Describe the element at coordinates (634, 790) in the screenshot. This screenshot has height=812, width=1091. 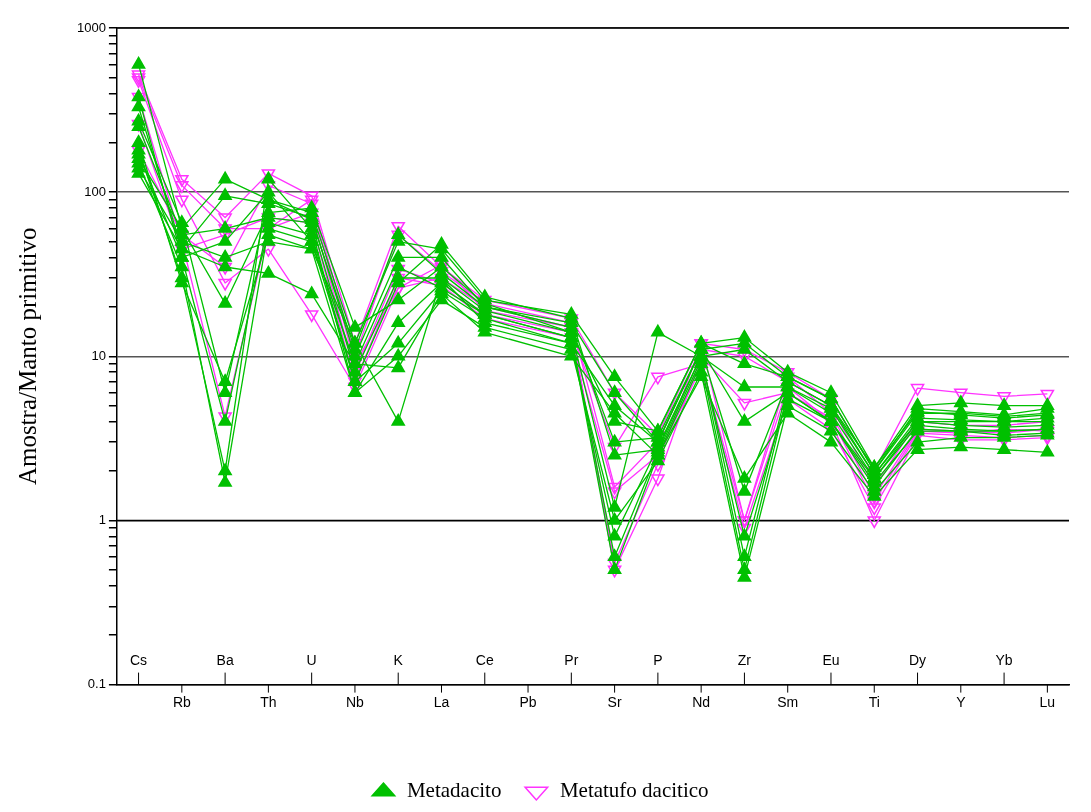
I see `legend-label: Metatufo dacitico` at that location.